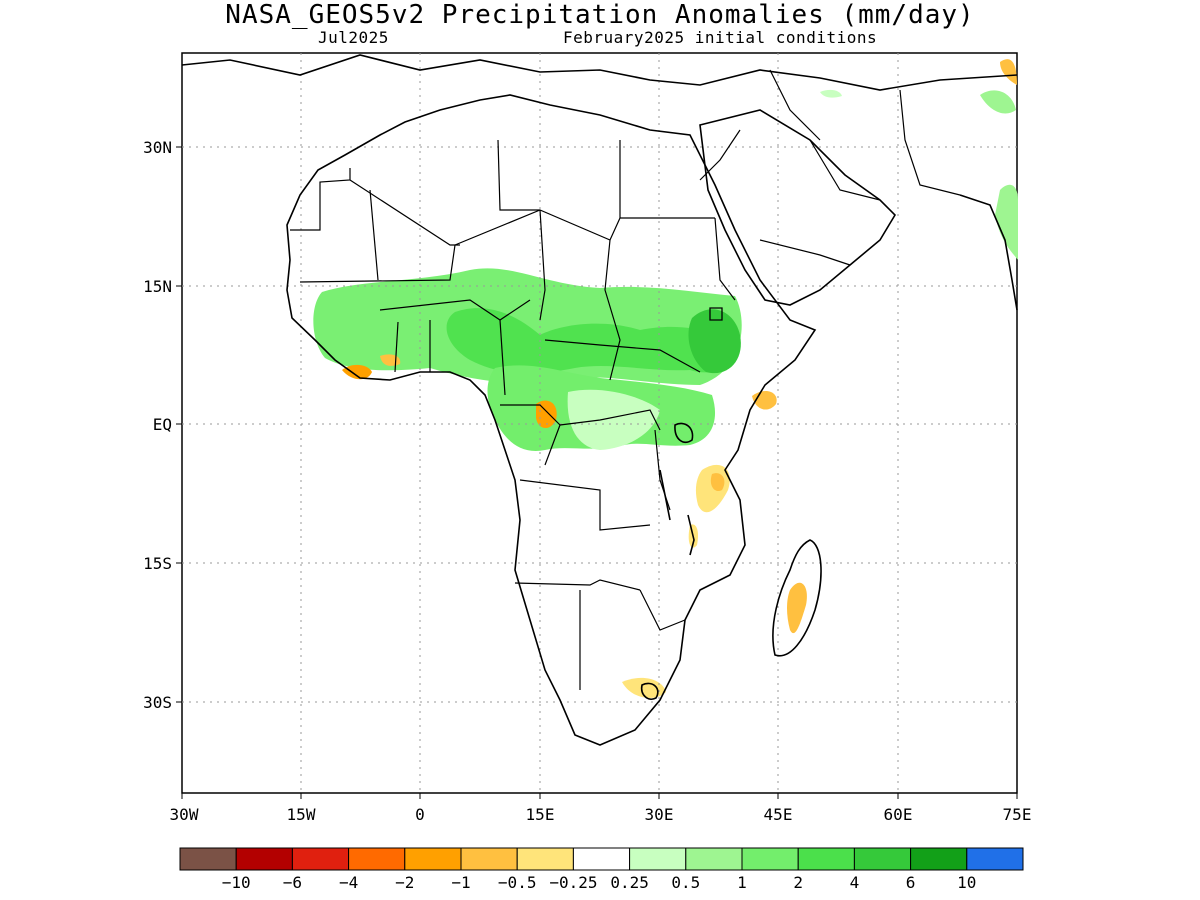  What do you see at coordinates (157, 563) in the screenshot?
I see `lat-label-15s: 15S` at bounding box center [157, 563].